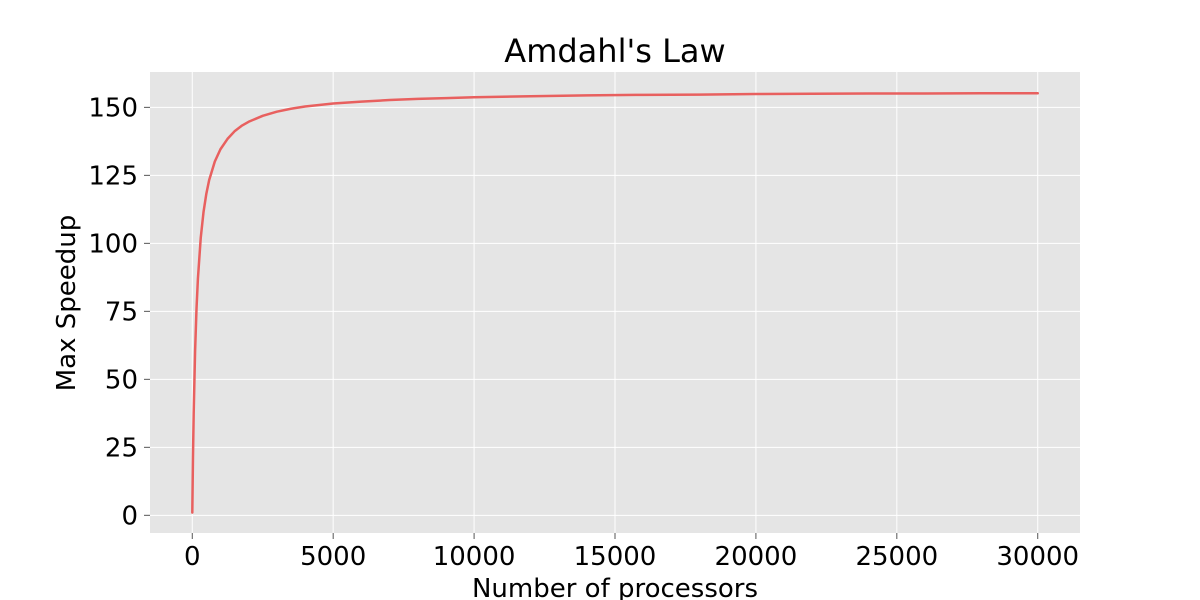 This screenshot has width=1200, height=600. What do you see at coordinates (192, 557) in the screenshot?
I see `x-tick-label: 0` at bounding box center [192, 557].